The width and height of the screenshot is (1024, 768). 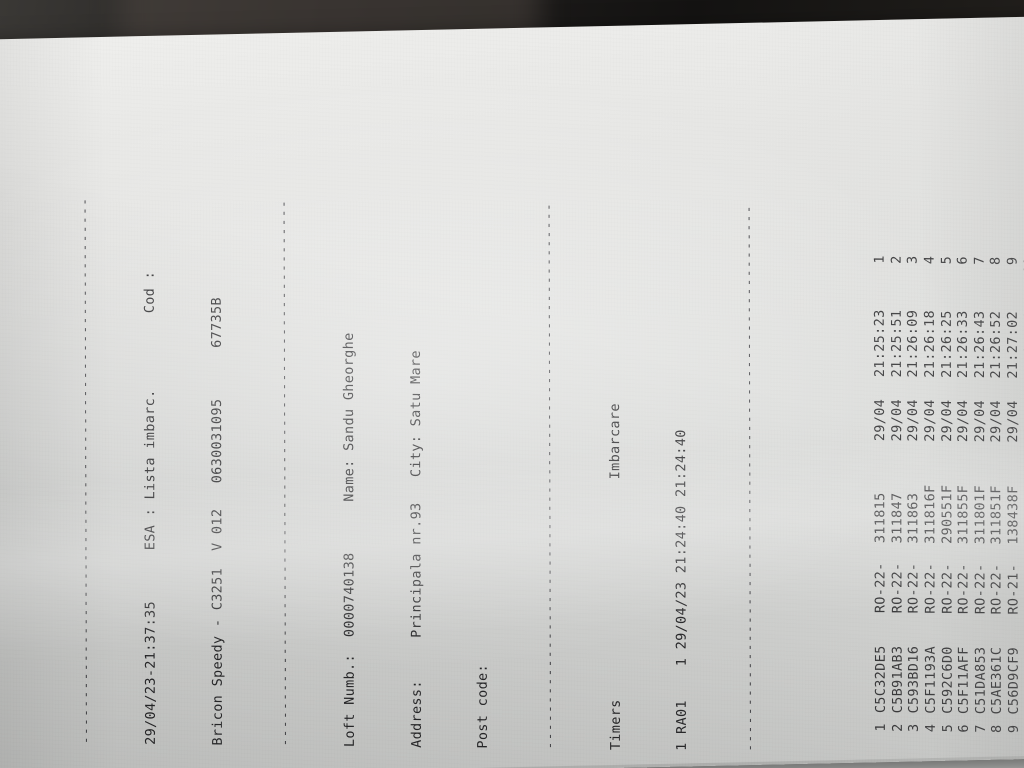 What do you see at coordinates (416, 388) in the screenshot?
I see `city-value: Satu Mare` at bounding box center [416, 388].